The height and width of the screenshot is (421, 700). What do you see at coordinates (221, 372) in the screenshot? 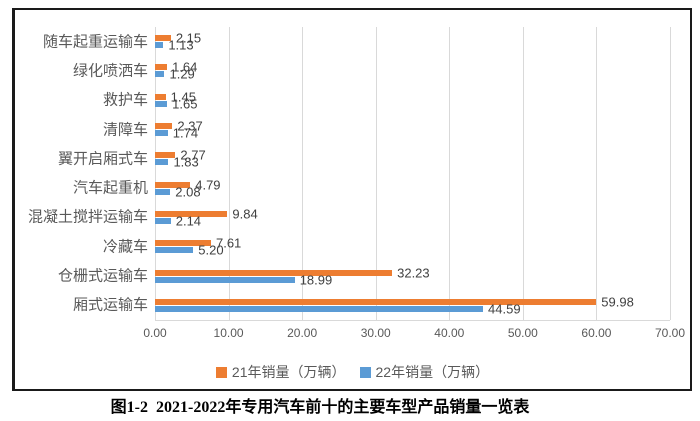
I see `legend-marker-21-icon` at bounding box center [221, 372].